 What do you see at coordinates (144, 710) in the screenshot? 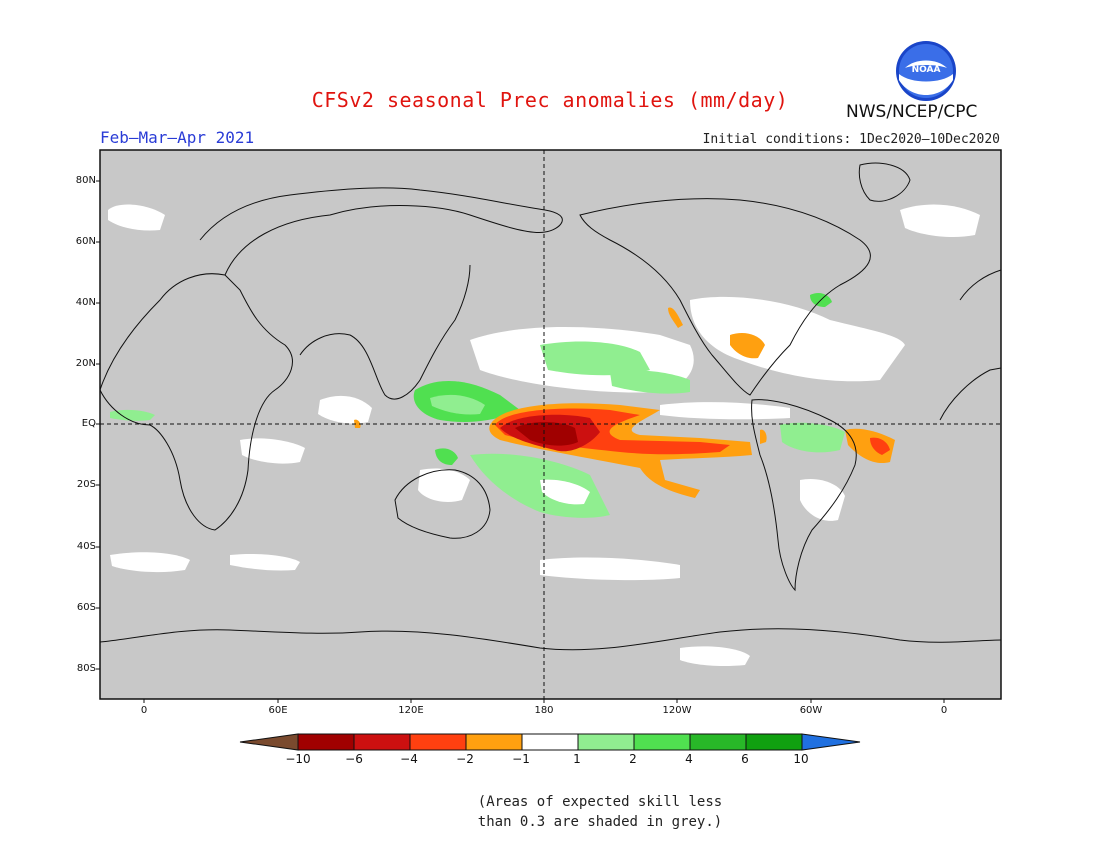
I see `lon-label-0-west: 0` at bounding box center [144, 710].